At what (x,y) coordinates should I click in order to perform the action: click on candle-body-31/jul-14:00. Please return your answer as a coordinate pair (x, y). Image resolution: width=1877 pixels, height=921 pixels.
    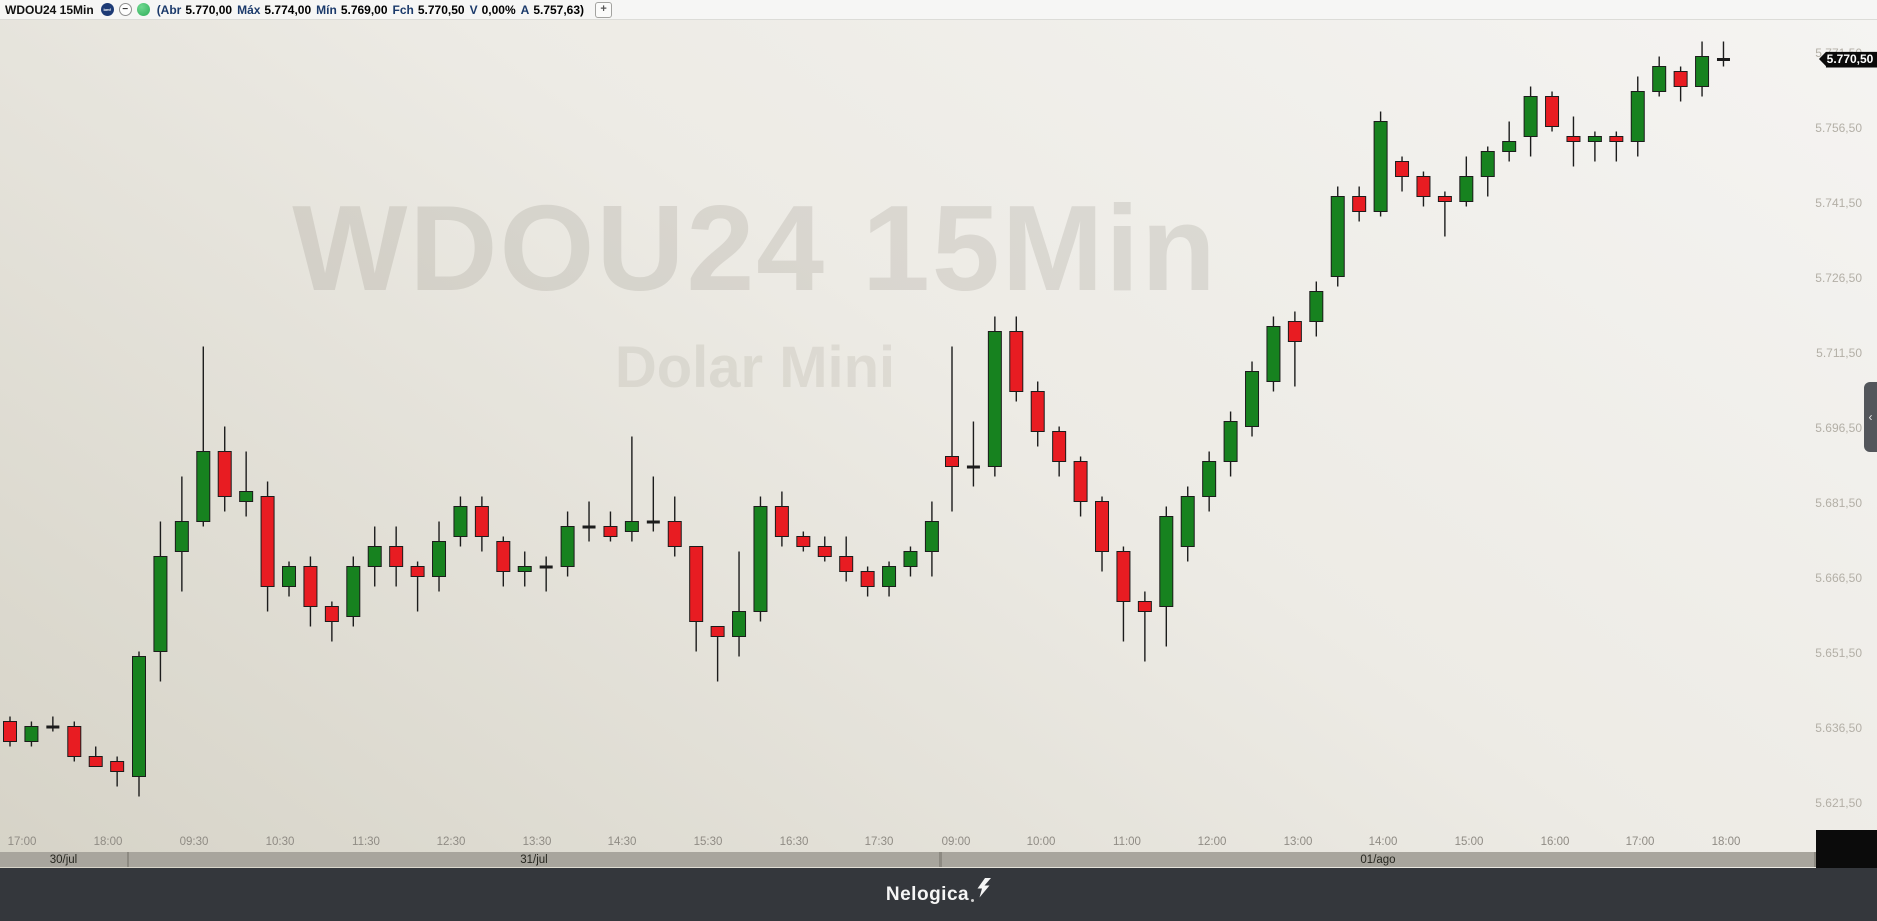
    Looking at the image, I should click on (567, 546).